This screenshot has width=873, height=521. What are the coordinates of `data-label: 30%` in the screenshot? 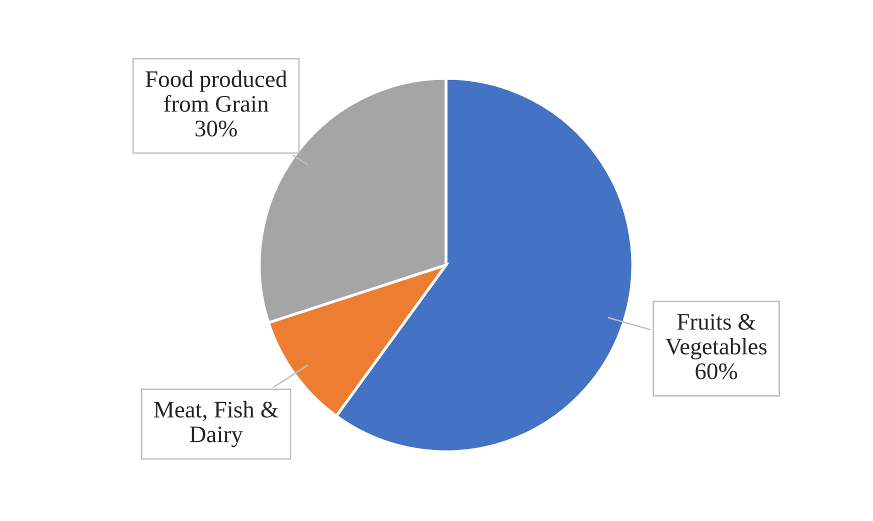 It's located at (216, 128).